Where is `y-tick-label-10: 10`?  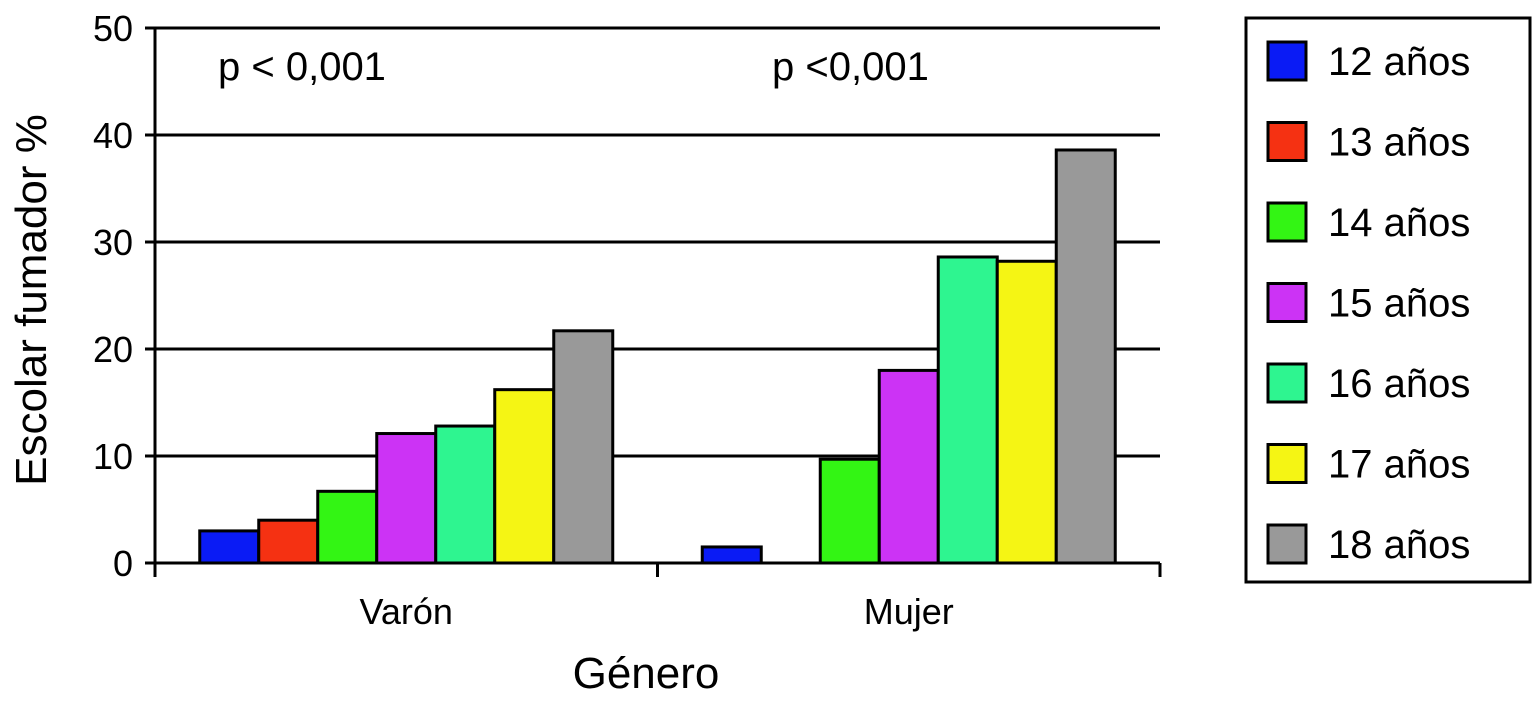
y-tick-label-10: 10 is located at coordinates (113, 456).